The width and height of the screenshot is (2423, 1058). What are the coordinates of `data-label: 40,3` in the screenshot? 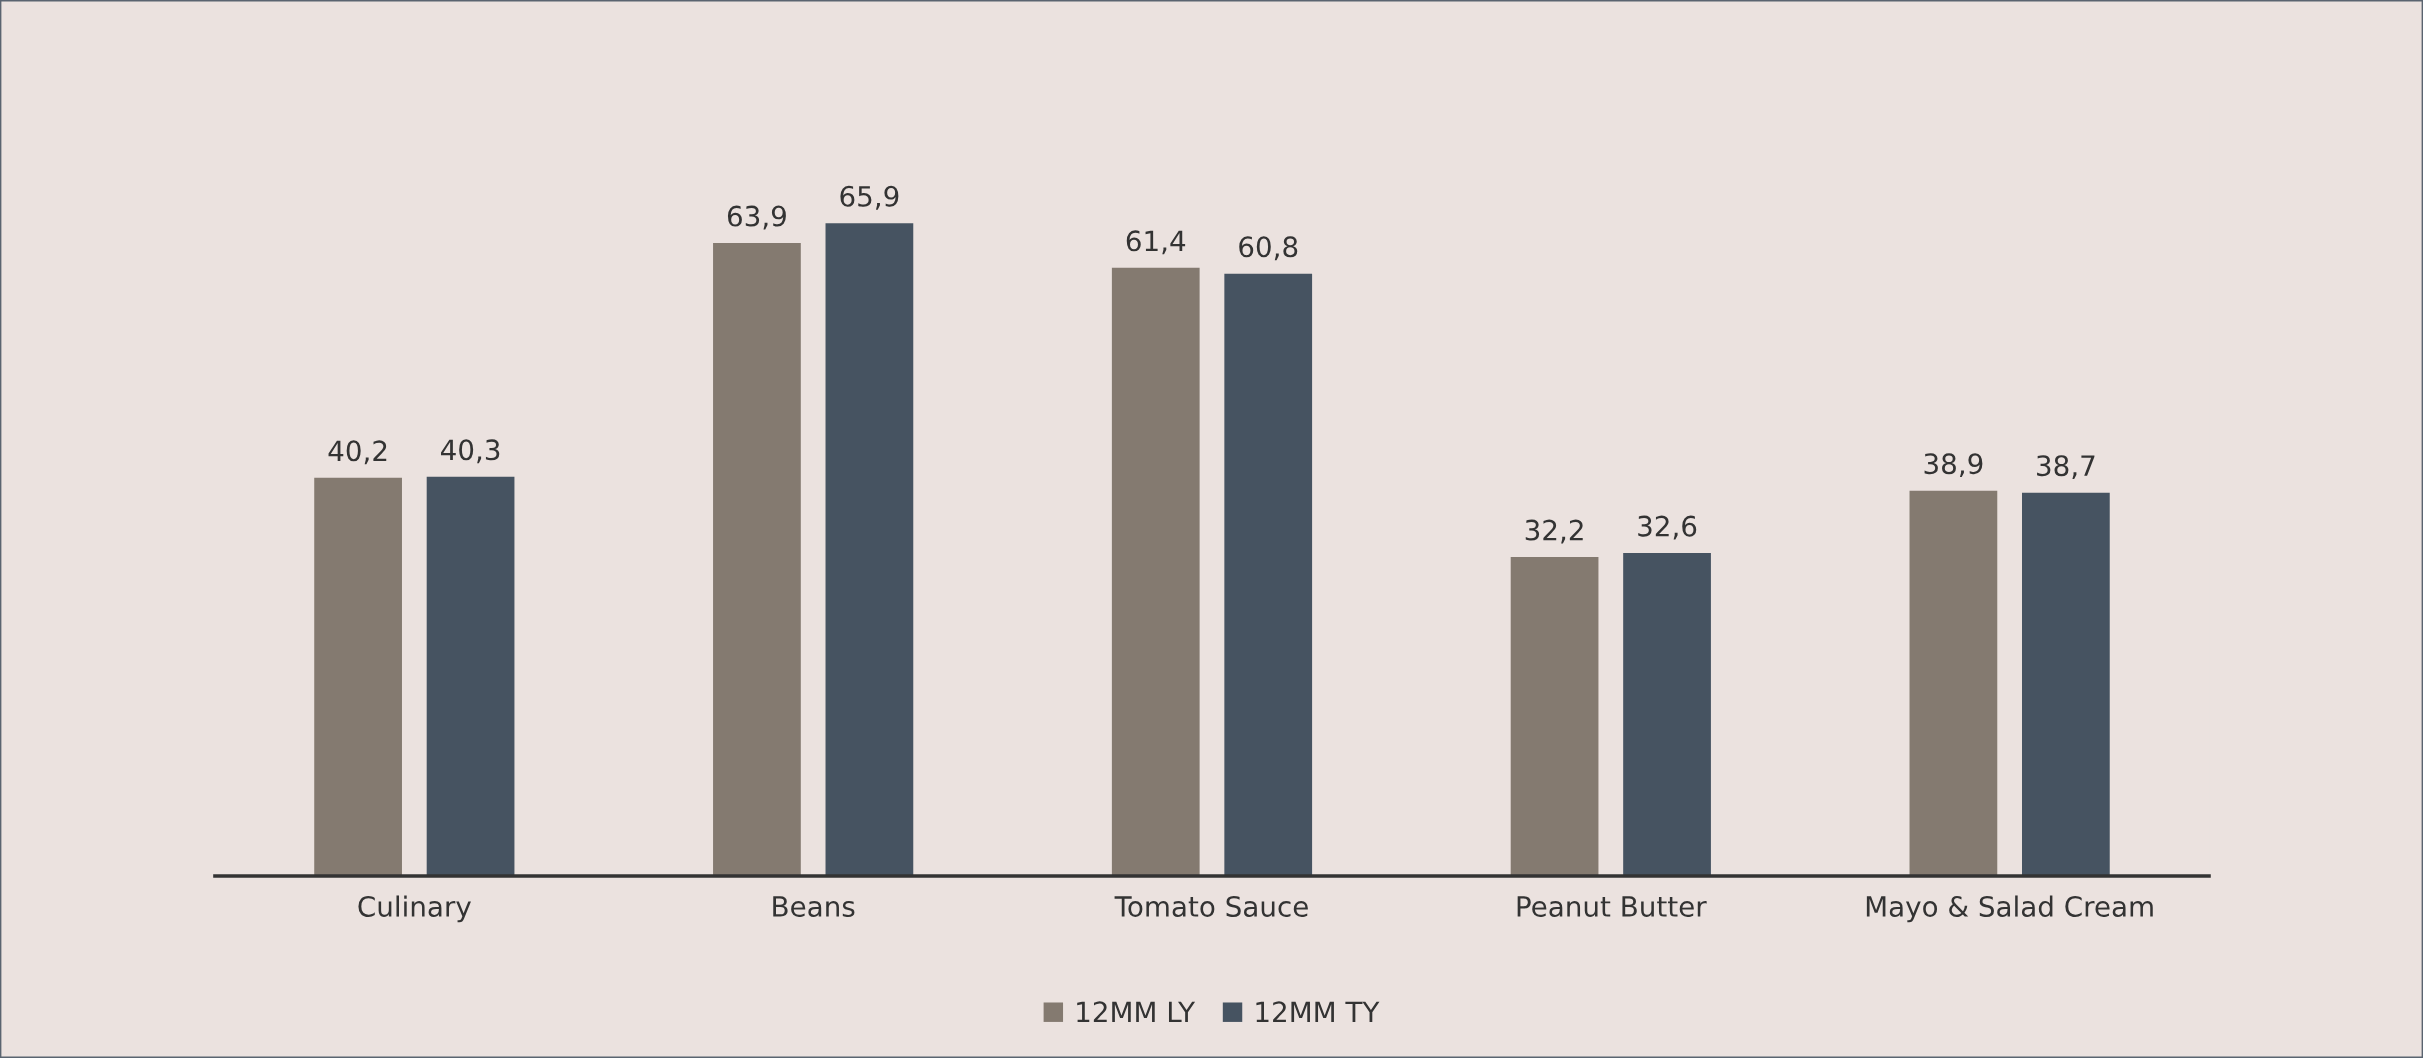 It's located at (470, 451).